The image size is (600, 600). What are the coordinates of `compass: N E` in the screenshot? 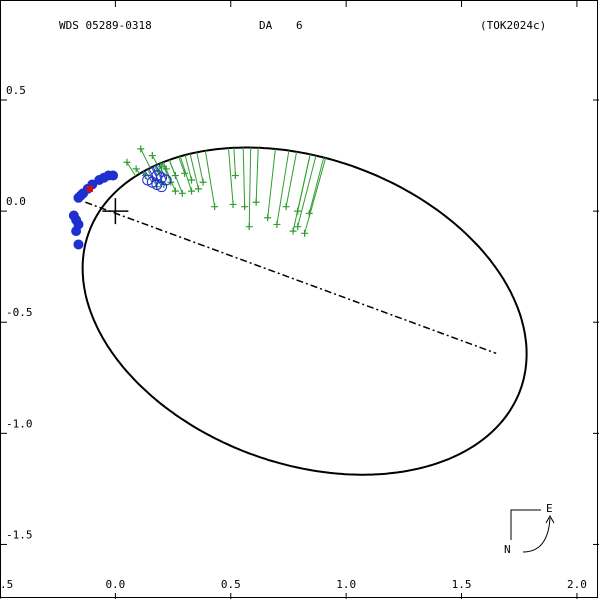 It's located at (529, 529).